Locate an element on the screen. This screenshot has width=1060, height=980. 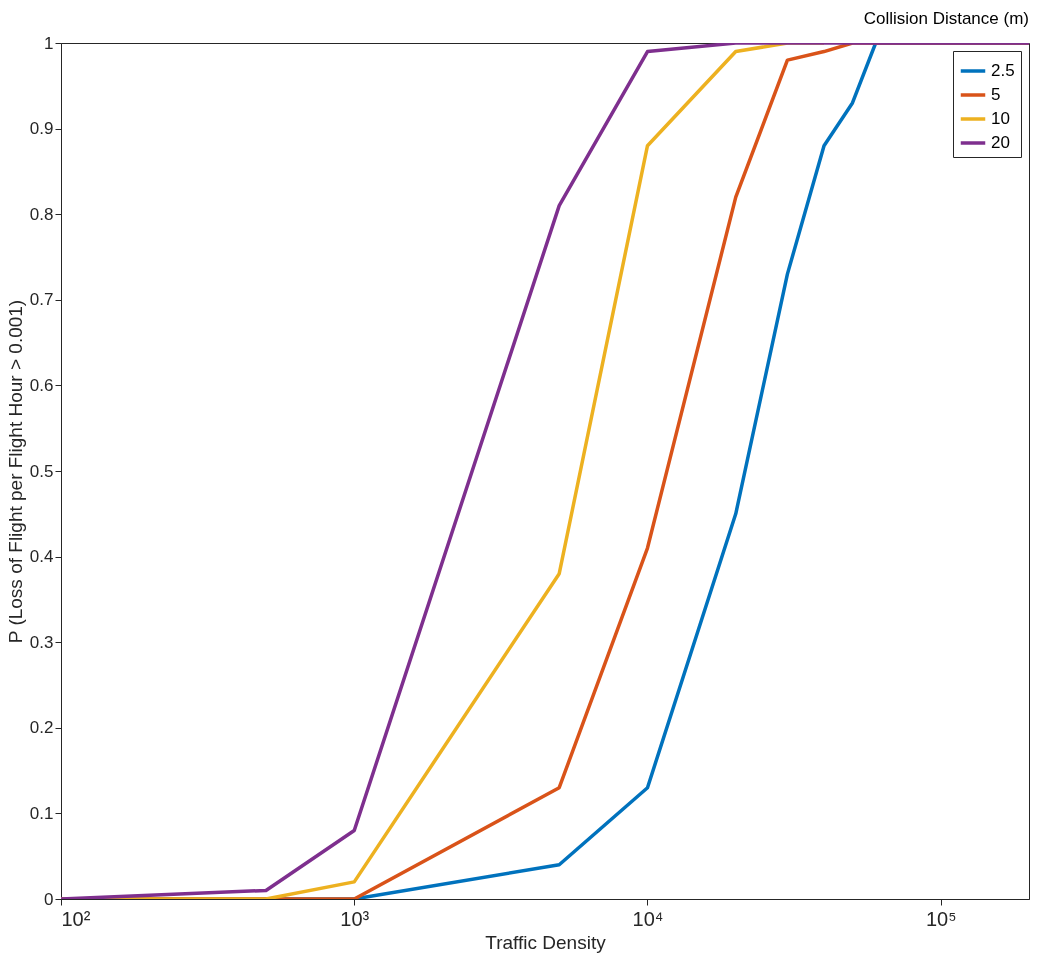
legend-label: 5 is located at coordinates (996, 94).